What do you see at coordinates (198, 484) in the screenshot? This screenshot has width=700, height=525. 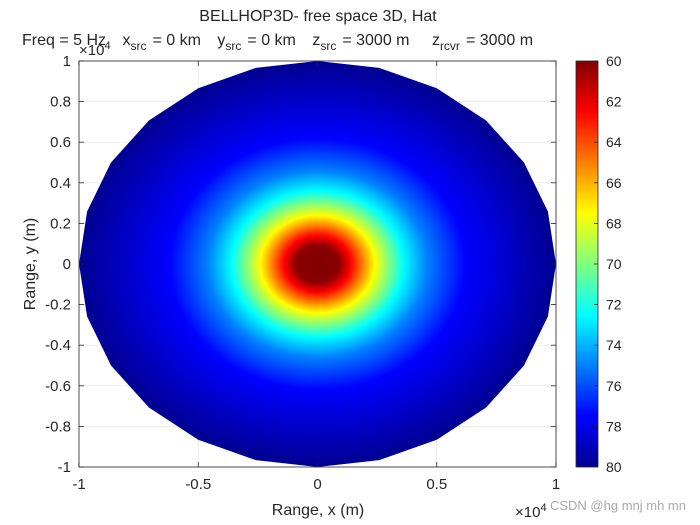 I see `x-tick-label: -0.5` at bounding box center [198, 484].